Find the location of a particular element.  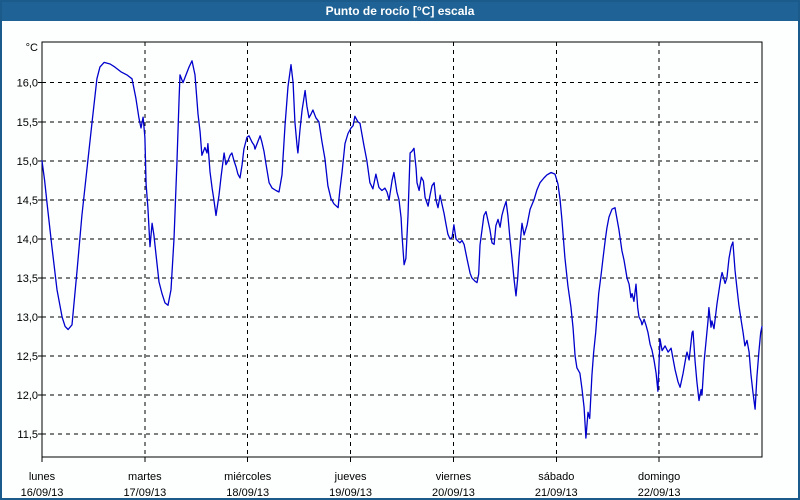

x-tick-day-label: lunes is located at coordinates (42, 477).